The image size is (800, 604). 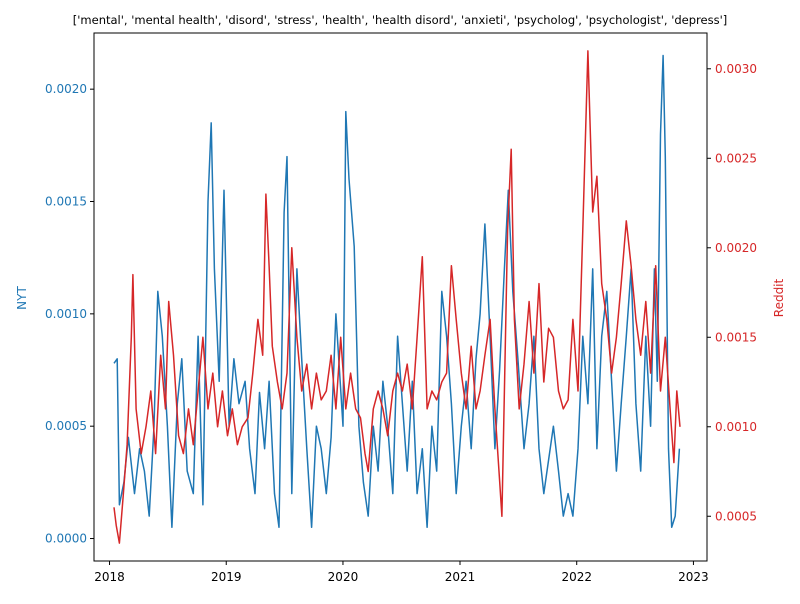 What do you see at coordinates (779, 297) in the screenshot?
I see `y-right-axis-label: Reddit` at bounding box center [779, 297].